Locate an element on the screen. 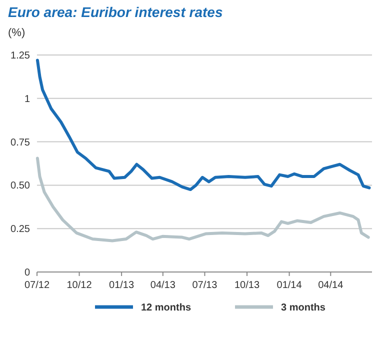 Image resolution: width=381 pixels, height=338 pixels. x-tick-label: 04/14 is located at coordinates (331, 285).